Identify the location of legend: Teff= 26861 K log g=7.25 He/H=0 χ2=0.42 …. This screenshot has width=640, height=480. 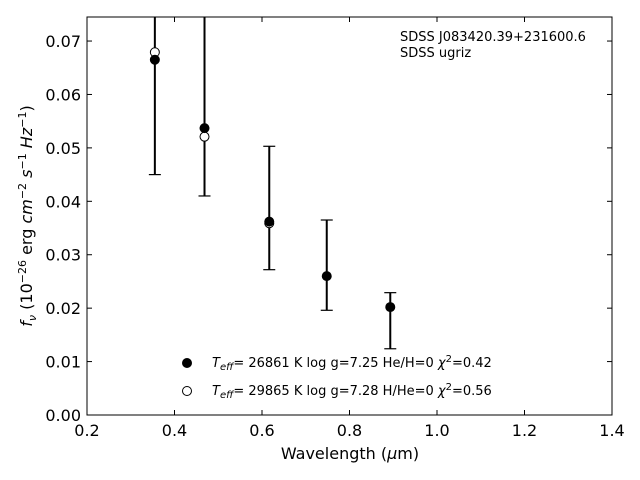
(337, 377).